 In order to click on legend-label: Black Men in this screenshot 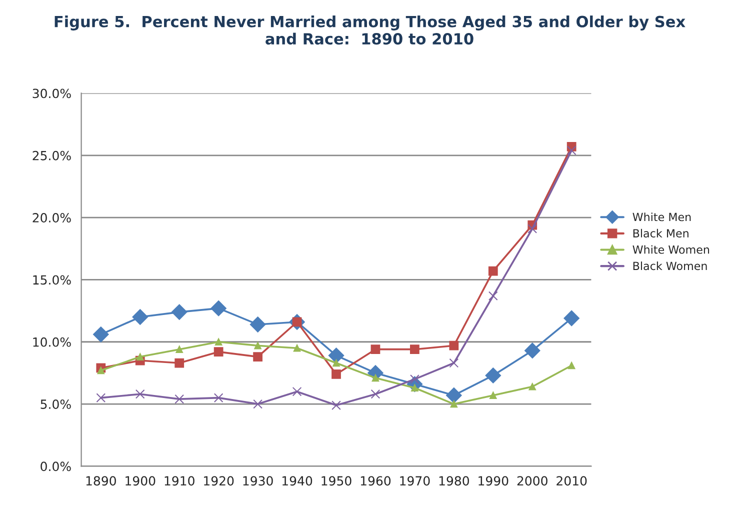, I will do `click(660, 233)`.